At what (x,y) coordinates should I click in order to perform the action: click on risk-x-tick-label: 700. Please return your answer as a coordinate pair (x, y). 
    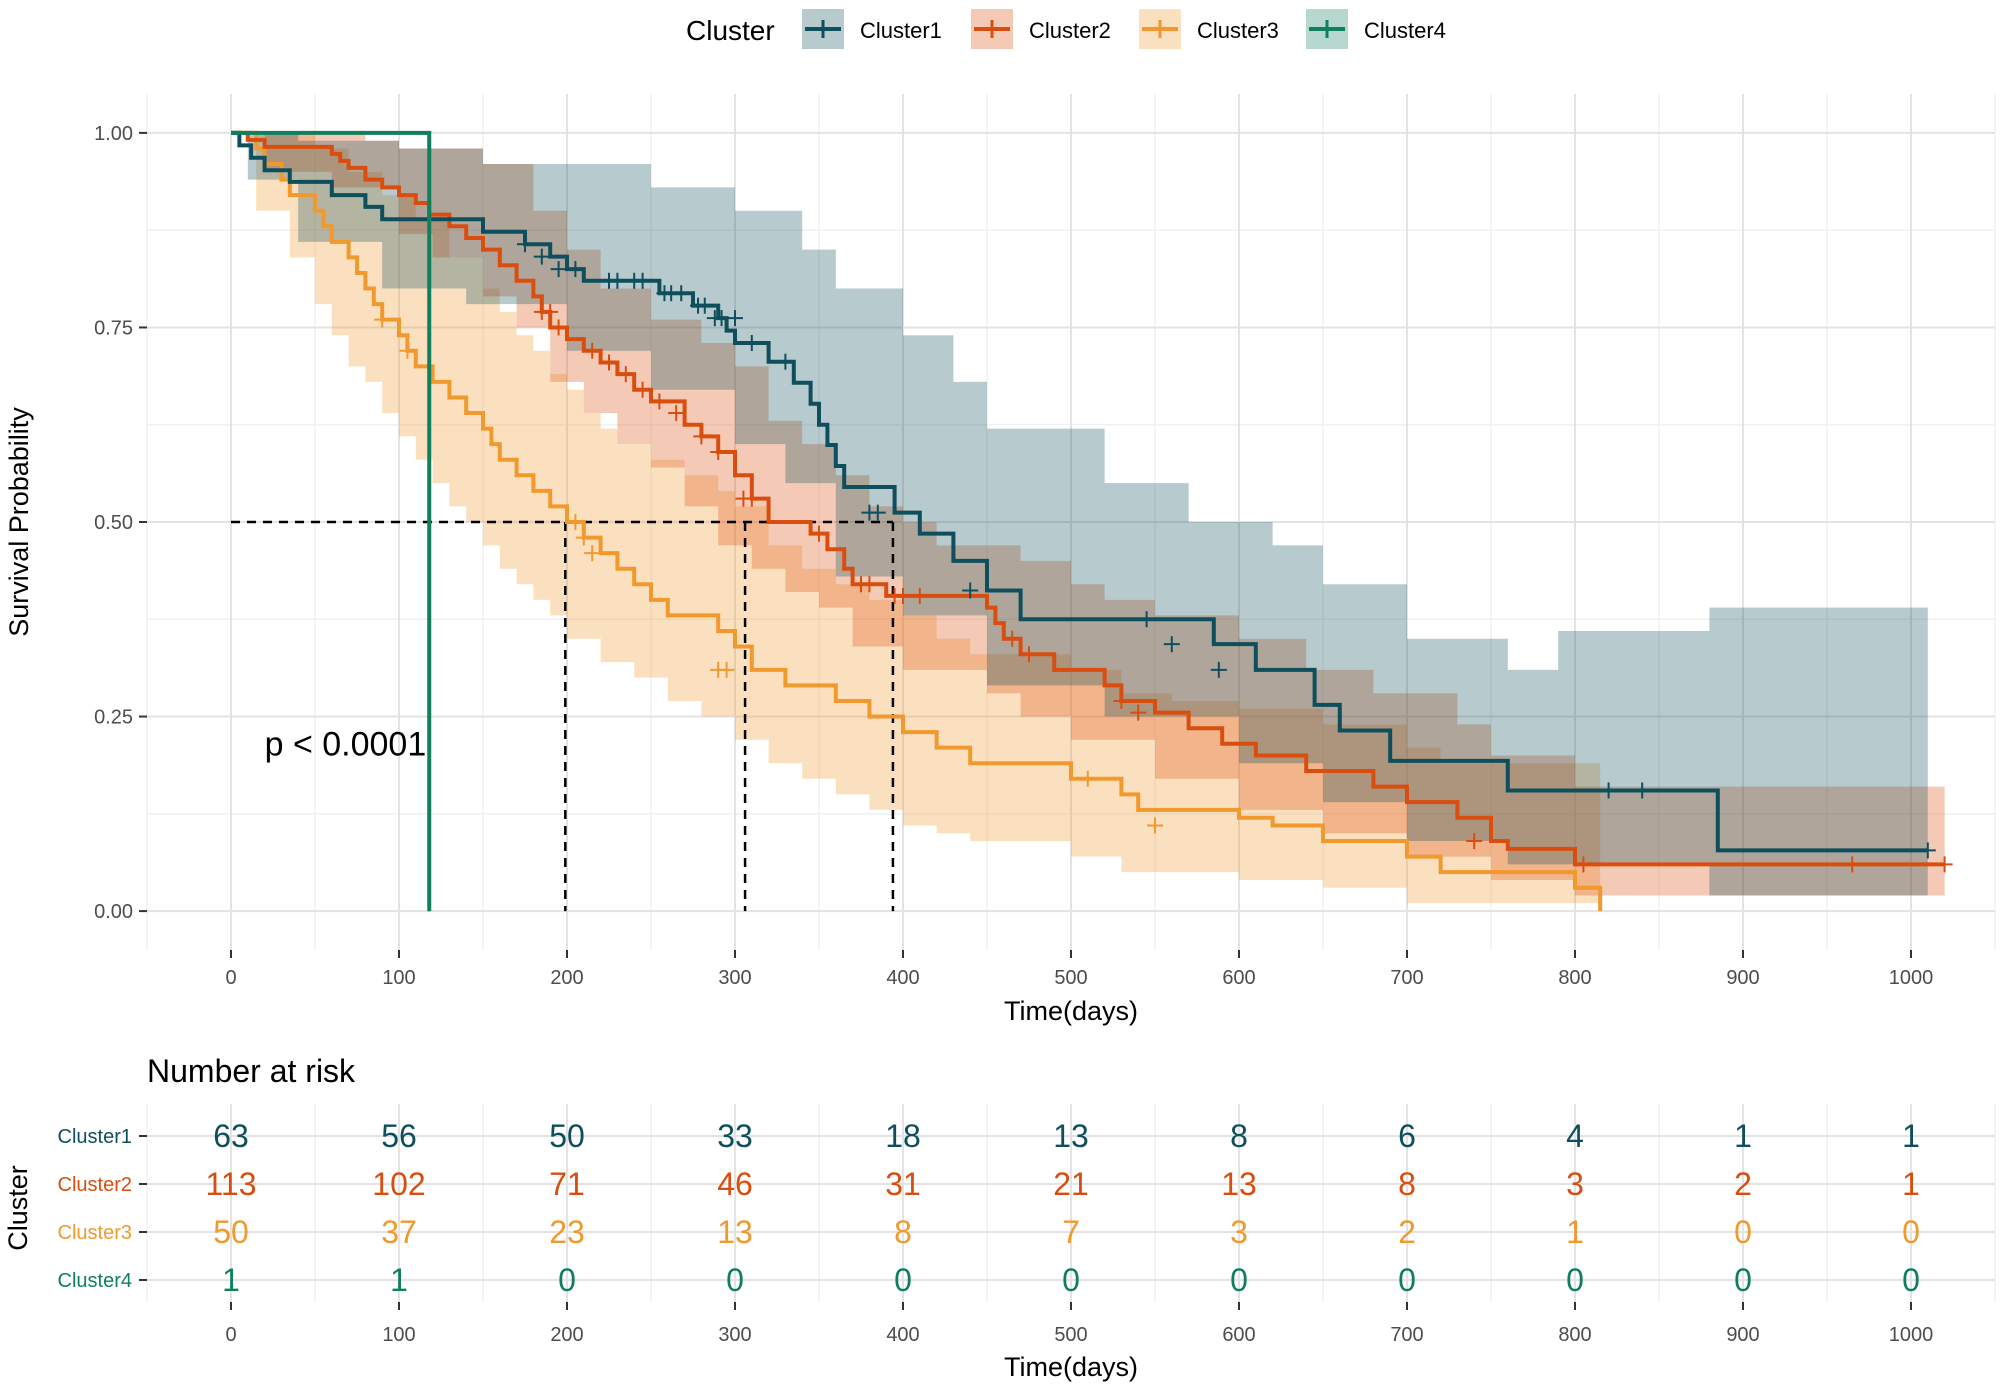
    Looking at the image, I should click on (1406, 1335).